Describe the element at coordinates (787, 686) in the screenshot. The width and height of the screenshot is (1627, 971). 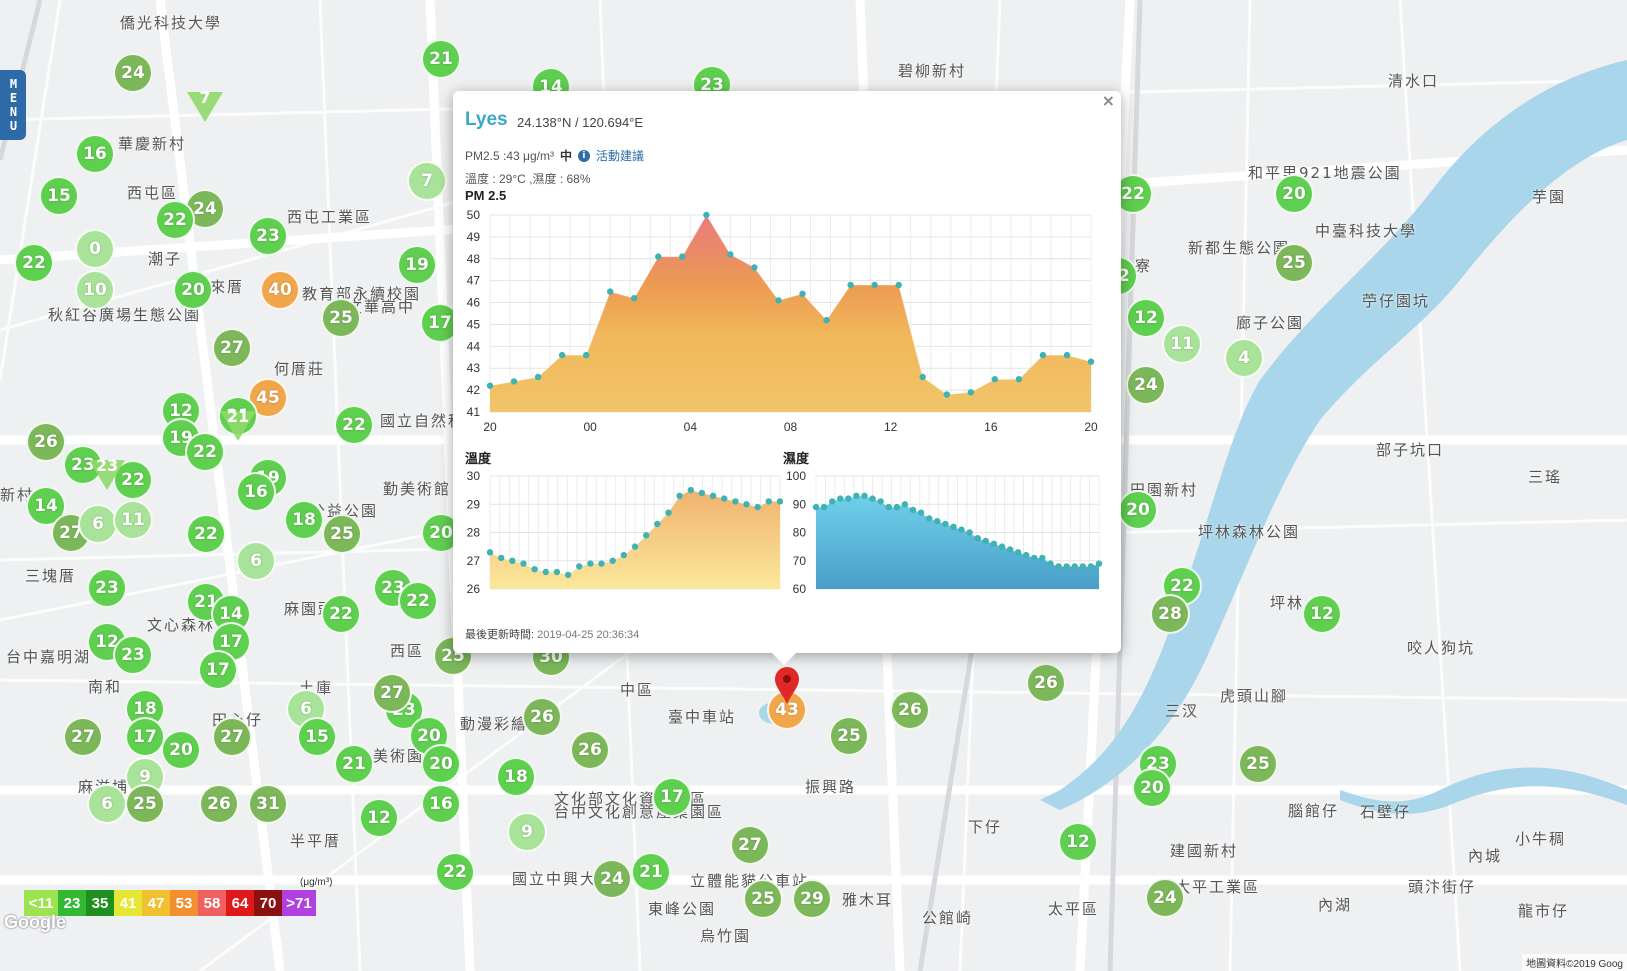
I see `location-pin-icon` at that location.